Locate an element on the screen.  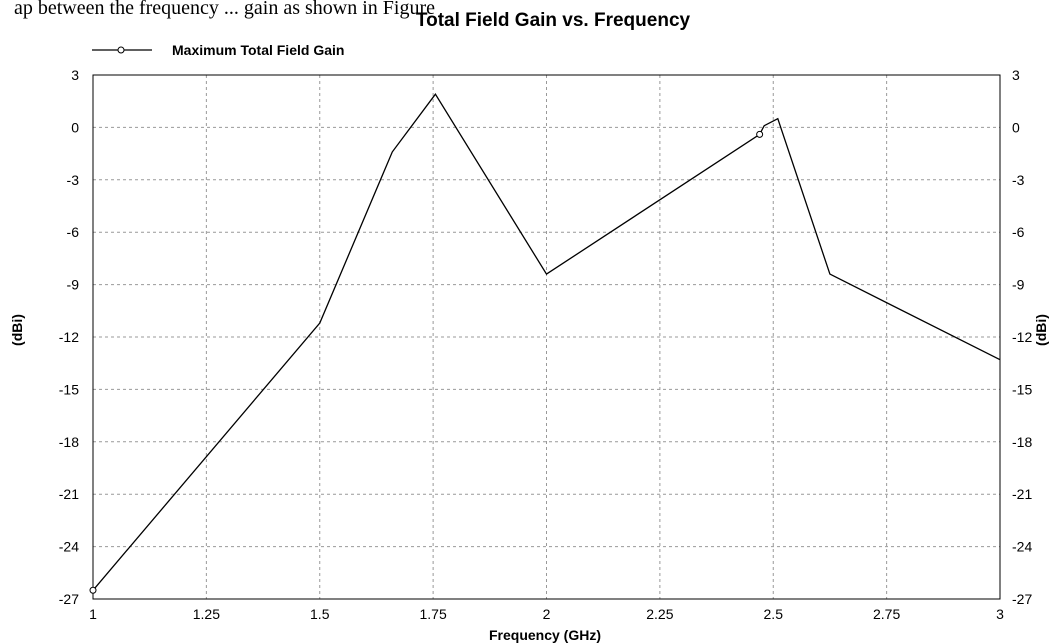
y-axis-label-right: (dBi) is located at coordinates (1041, 330).